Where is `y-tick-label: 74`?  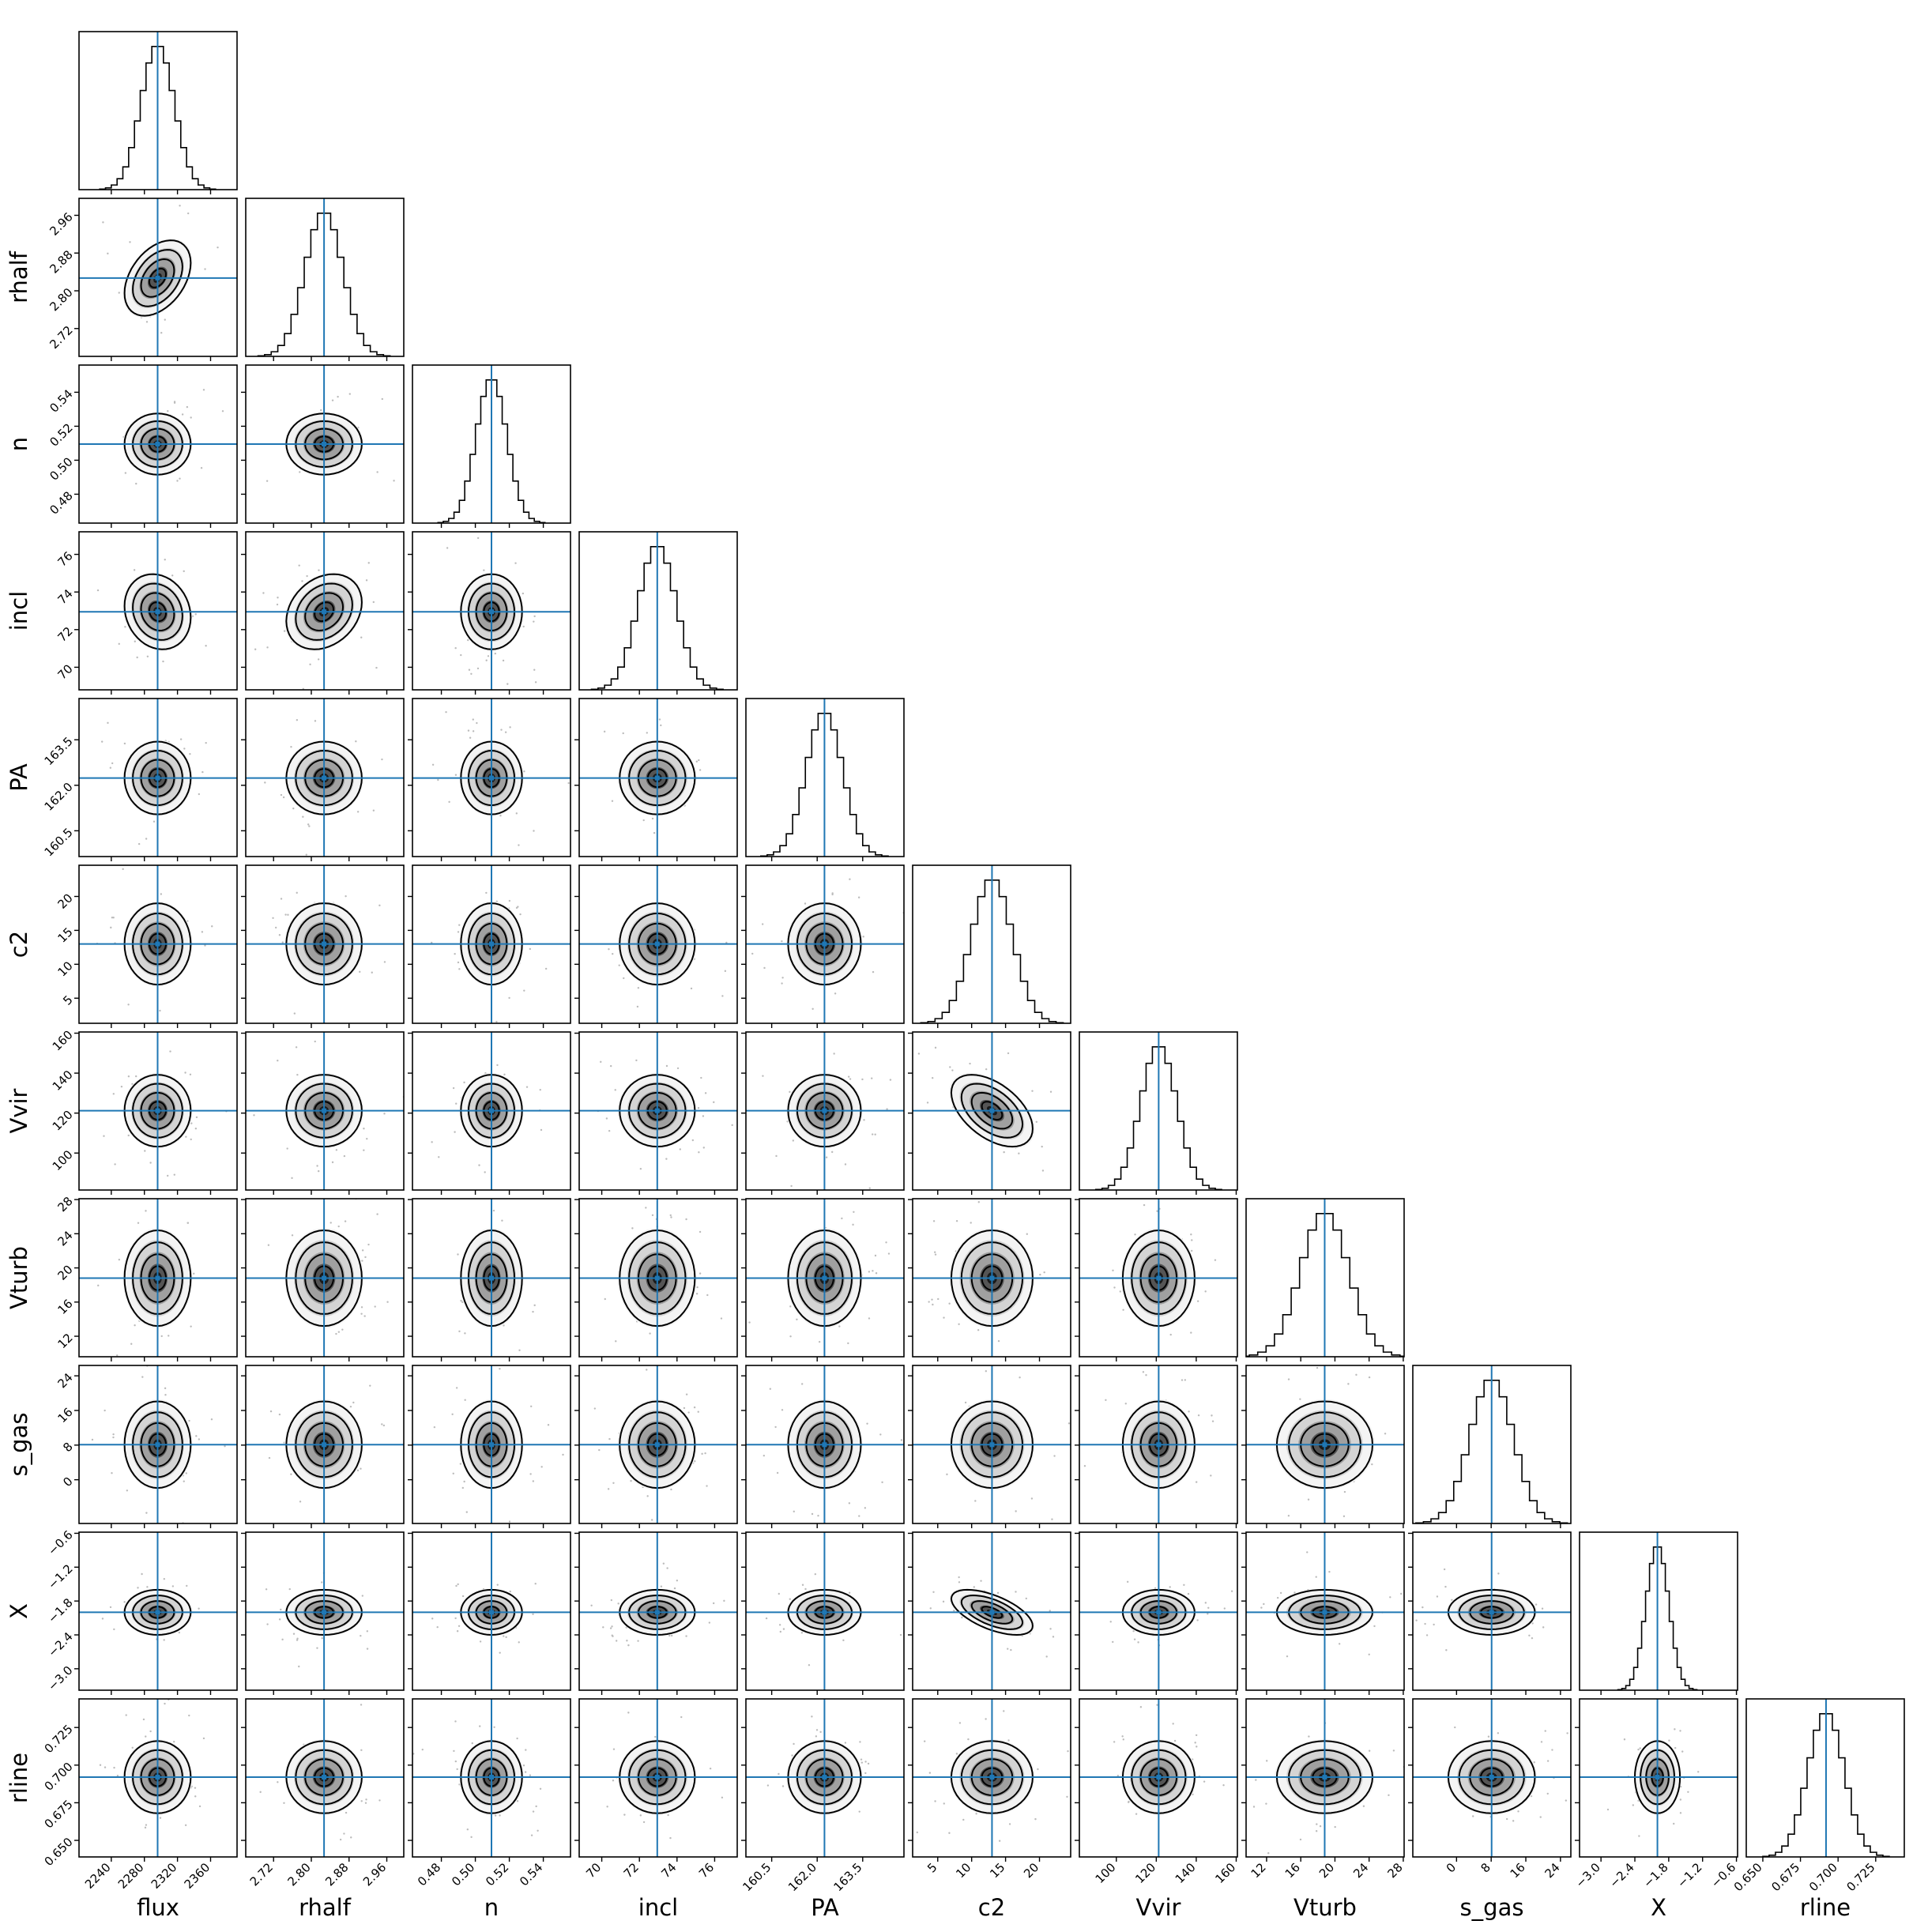
y-tick-label: 74 is located at coordinates (65, 596).